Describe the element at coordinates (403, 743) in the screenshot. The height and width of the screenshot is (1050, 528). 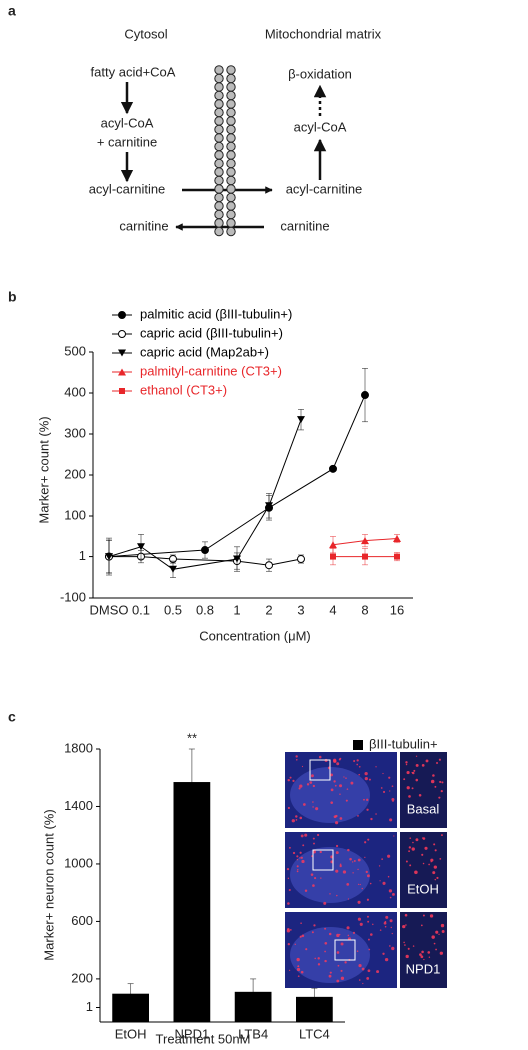
I see `legend-label: βIII-tubulin+` at that location.